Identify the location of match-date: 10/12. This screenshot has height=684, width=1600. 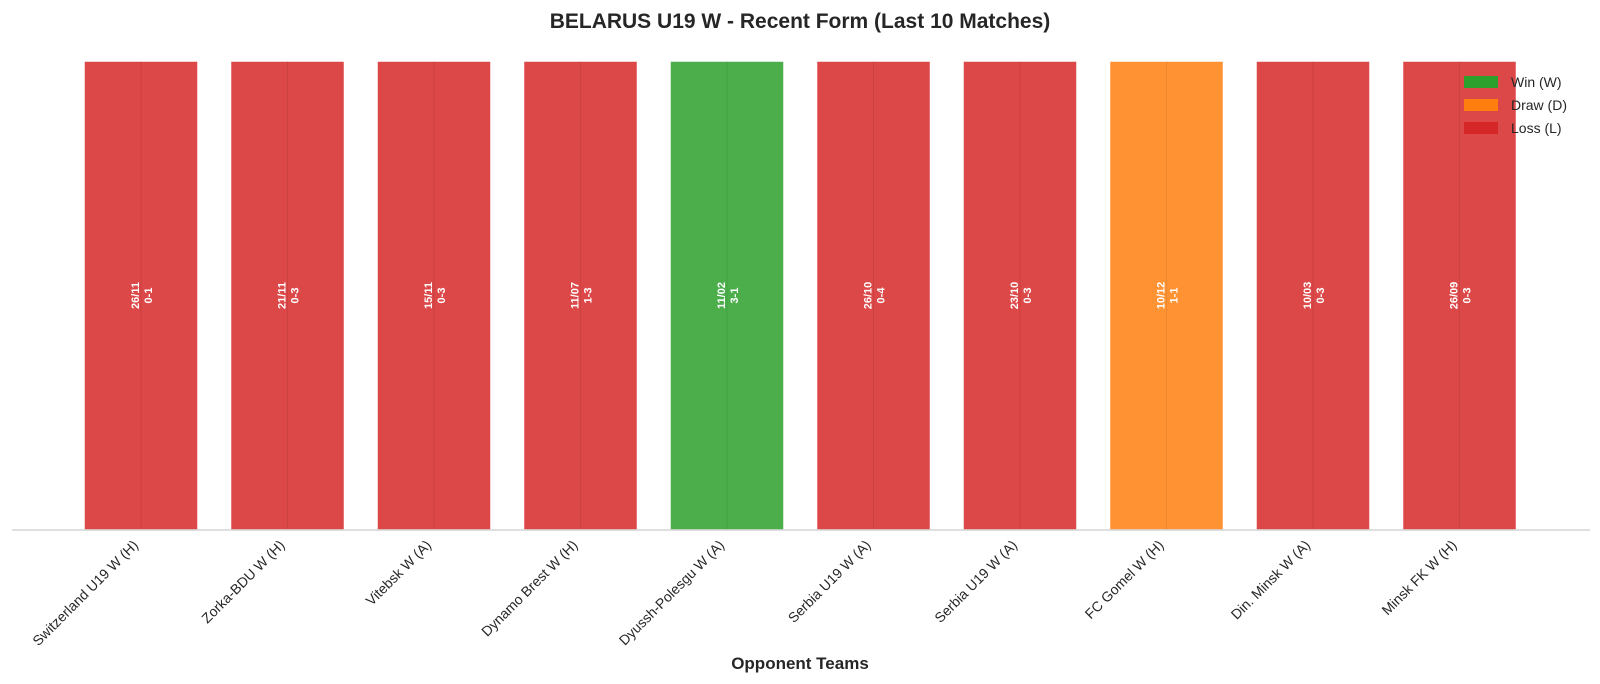
(1162, 296).